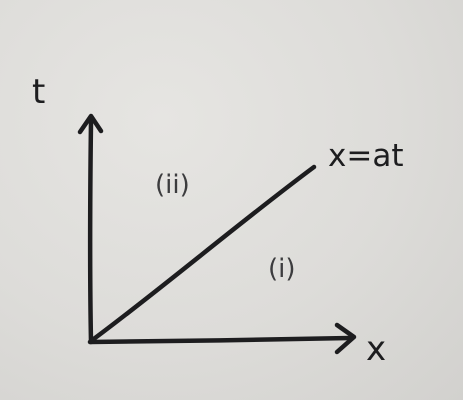  I want to click on x-axis-label: x, so click(376, 349).